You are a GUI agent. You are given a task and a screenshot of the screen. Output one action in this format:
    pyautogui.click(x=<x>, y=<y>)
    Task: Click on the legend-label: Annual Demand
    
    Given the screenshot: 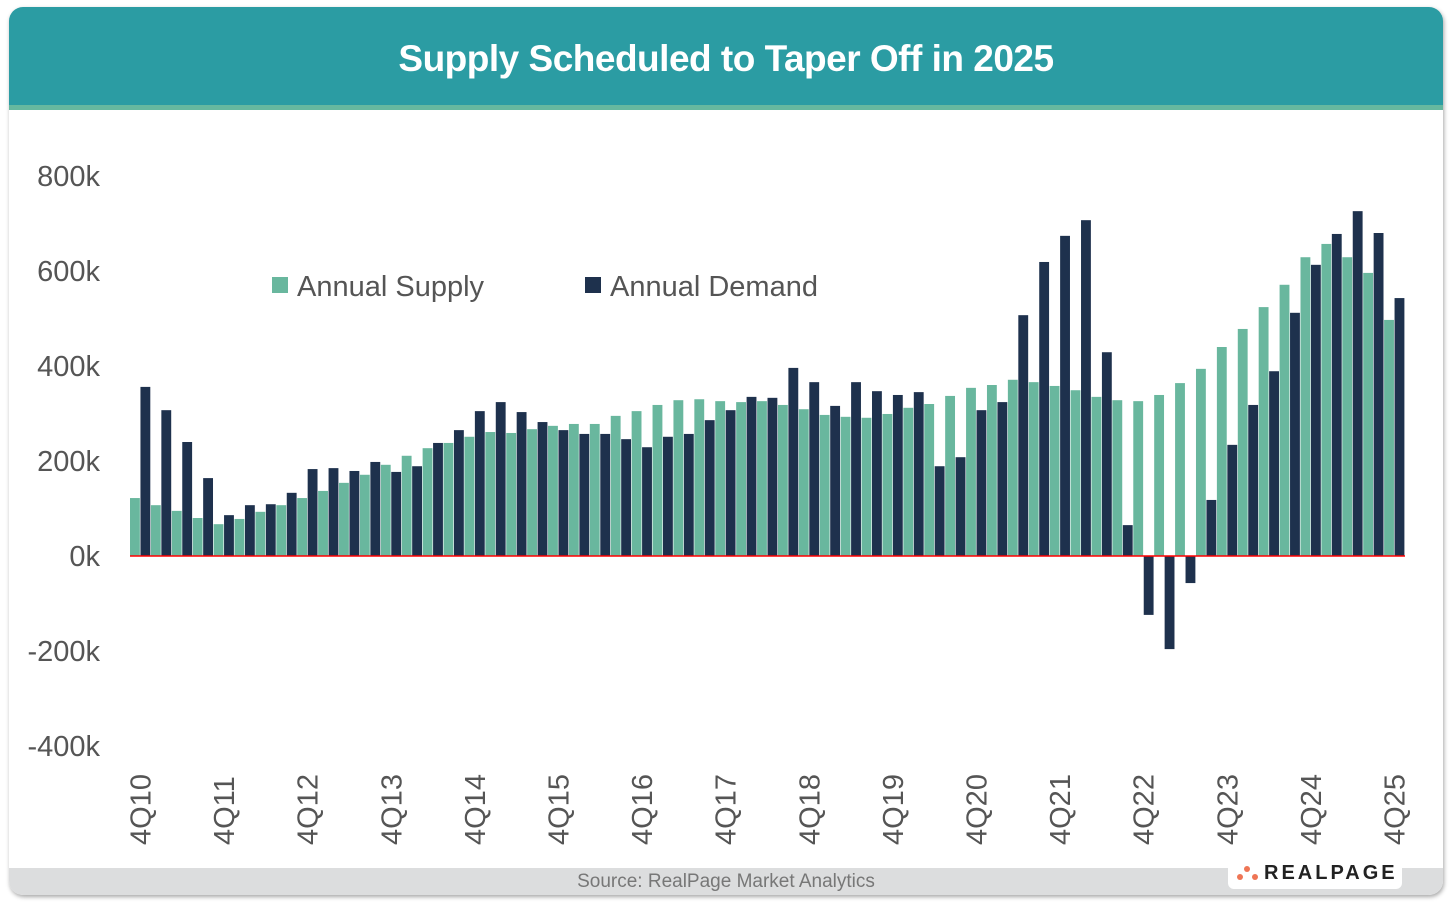 What is the action you would take?
    pyautogui.click(x=714, y=287)
    